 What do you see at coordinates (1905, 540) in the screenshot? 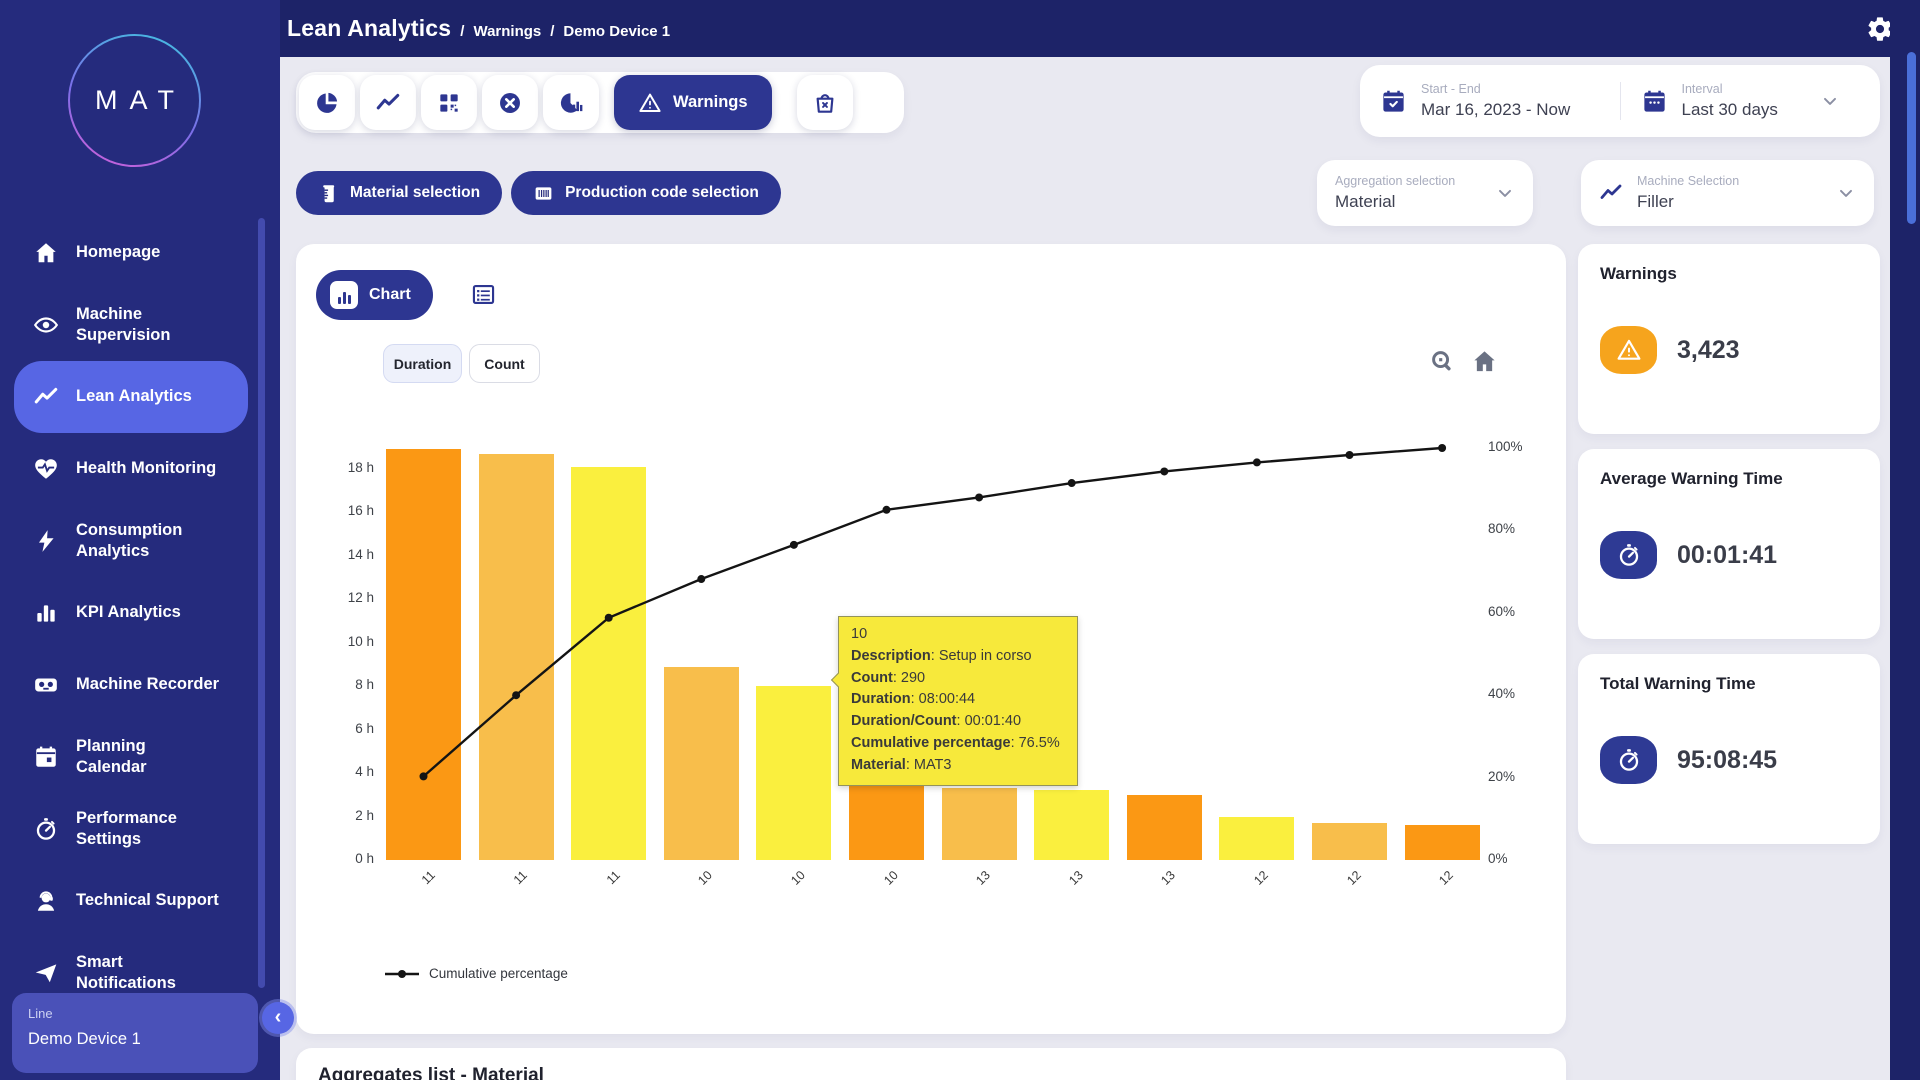
I see `page-scrollbar-track` at bounding box center [1905, 540].